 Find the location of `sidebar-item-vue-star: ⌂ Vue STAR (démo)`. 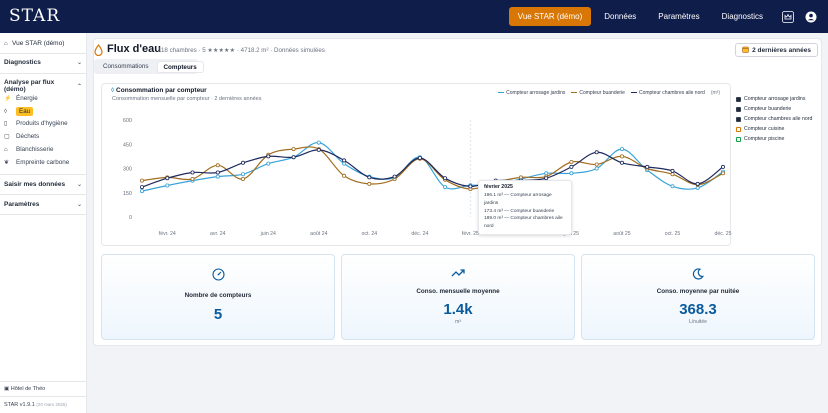

sidebar-item-vue-star: ⌂ Vue STAR (démo) is located at coordinates (34, 43).